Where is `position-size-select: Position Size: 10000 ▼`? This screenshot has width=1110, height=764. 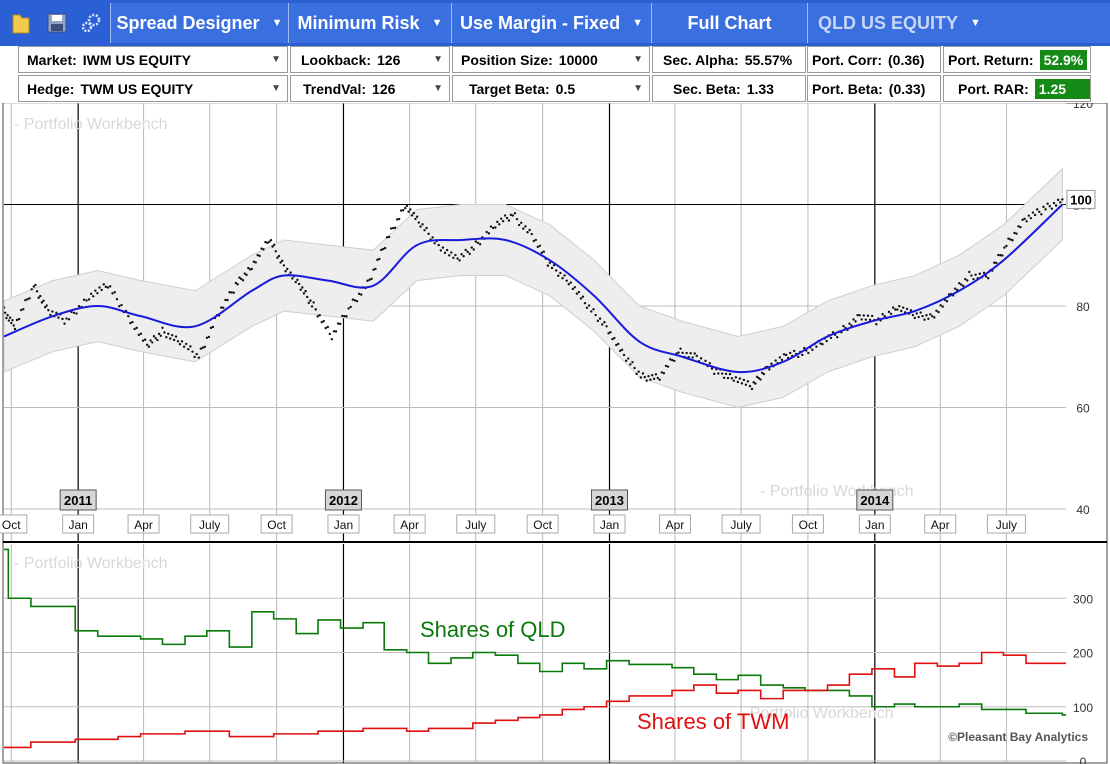
position-size-select: Position Size: 10000 ▼ is located at coordinates (551, 59).